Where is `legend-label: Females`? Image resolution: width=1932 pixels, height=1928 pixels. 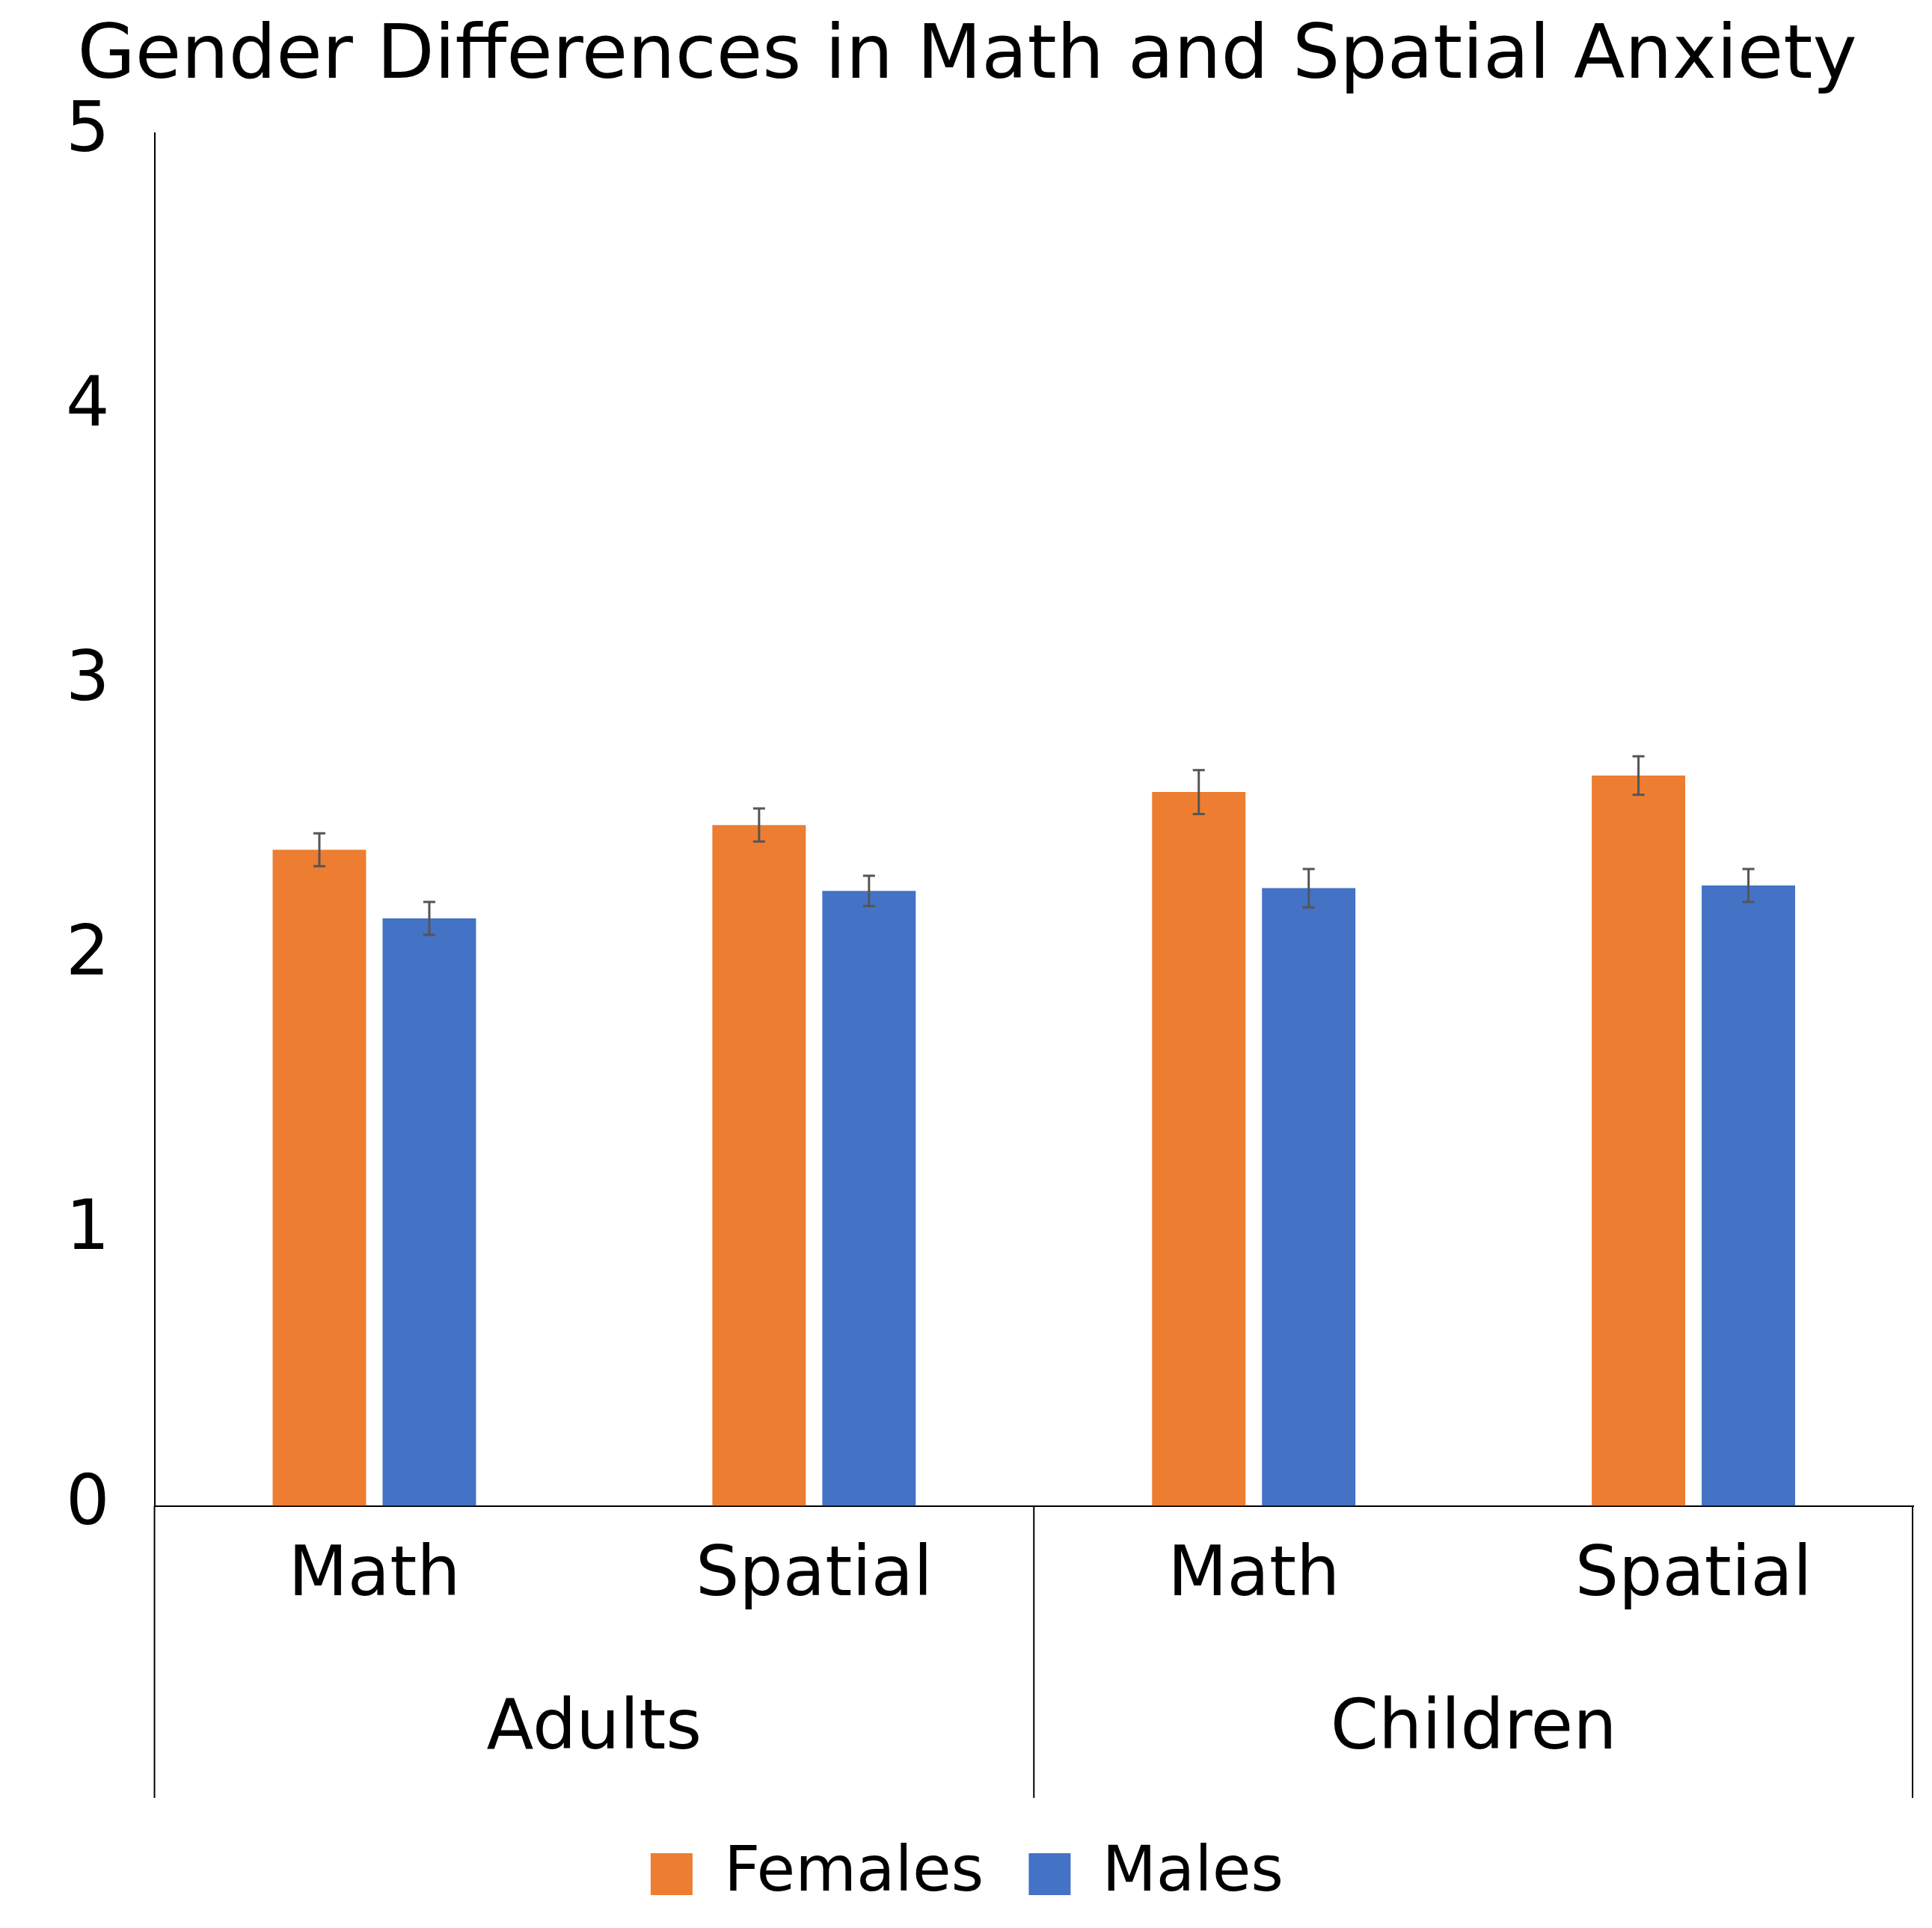
legend-label: Females is located at coordinates (853, 1869).